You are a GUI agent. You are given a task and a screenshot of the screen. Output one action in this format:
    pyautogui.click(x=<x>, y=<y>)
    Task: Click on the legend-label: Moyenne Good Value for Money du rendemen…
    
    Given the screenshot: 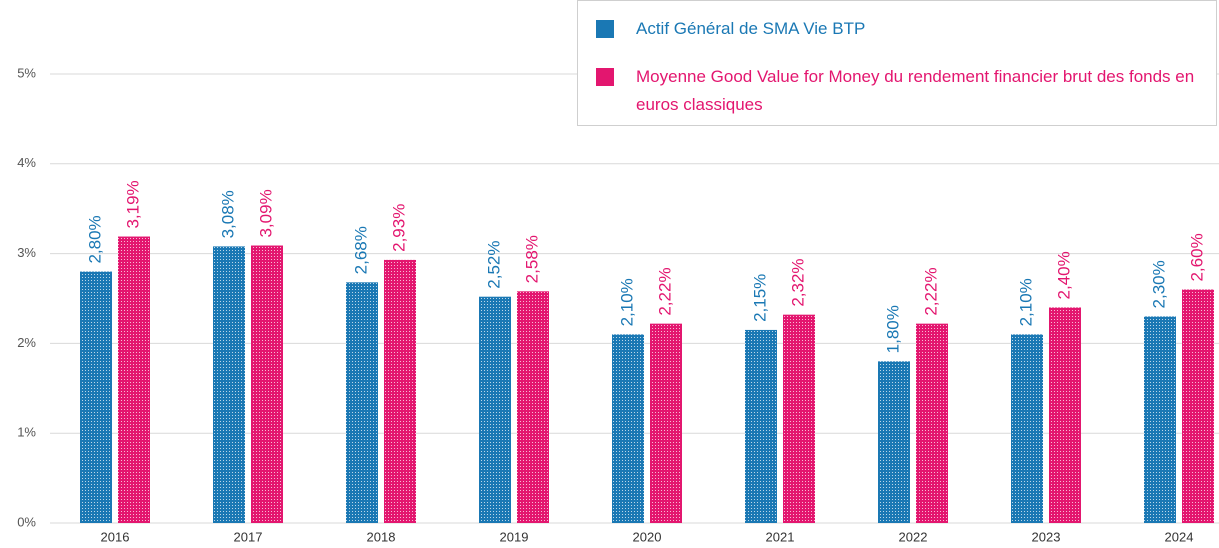 What is the action you would take?
    pyautogui.click(x=915, y=90)
    